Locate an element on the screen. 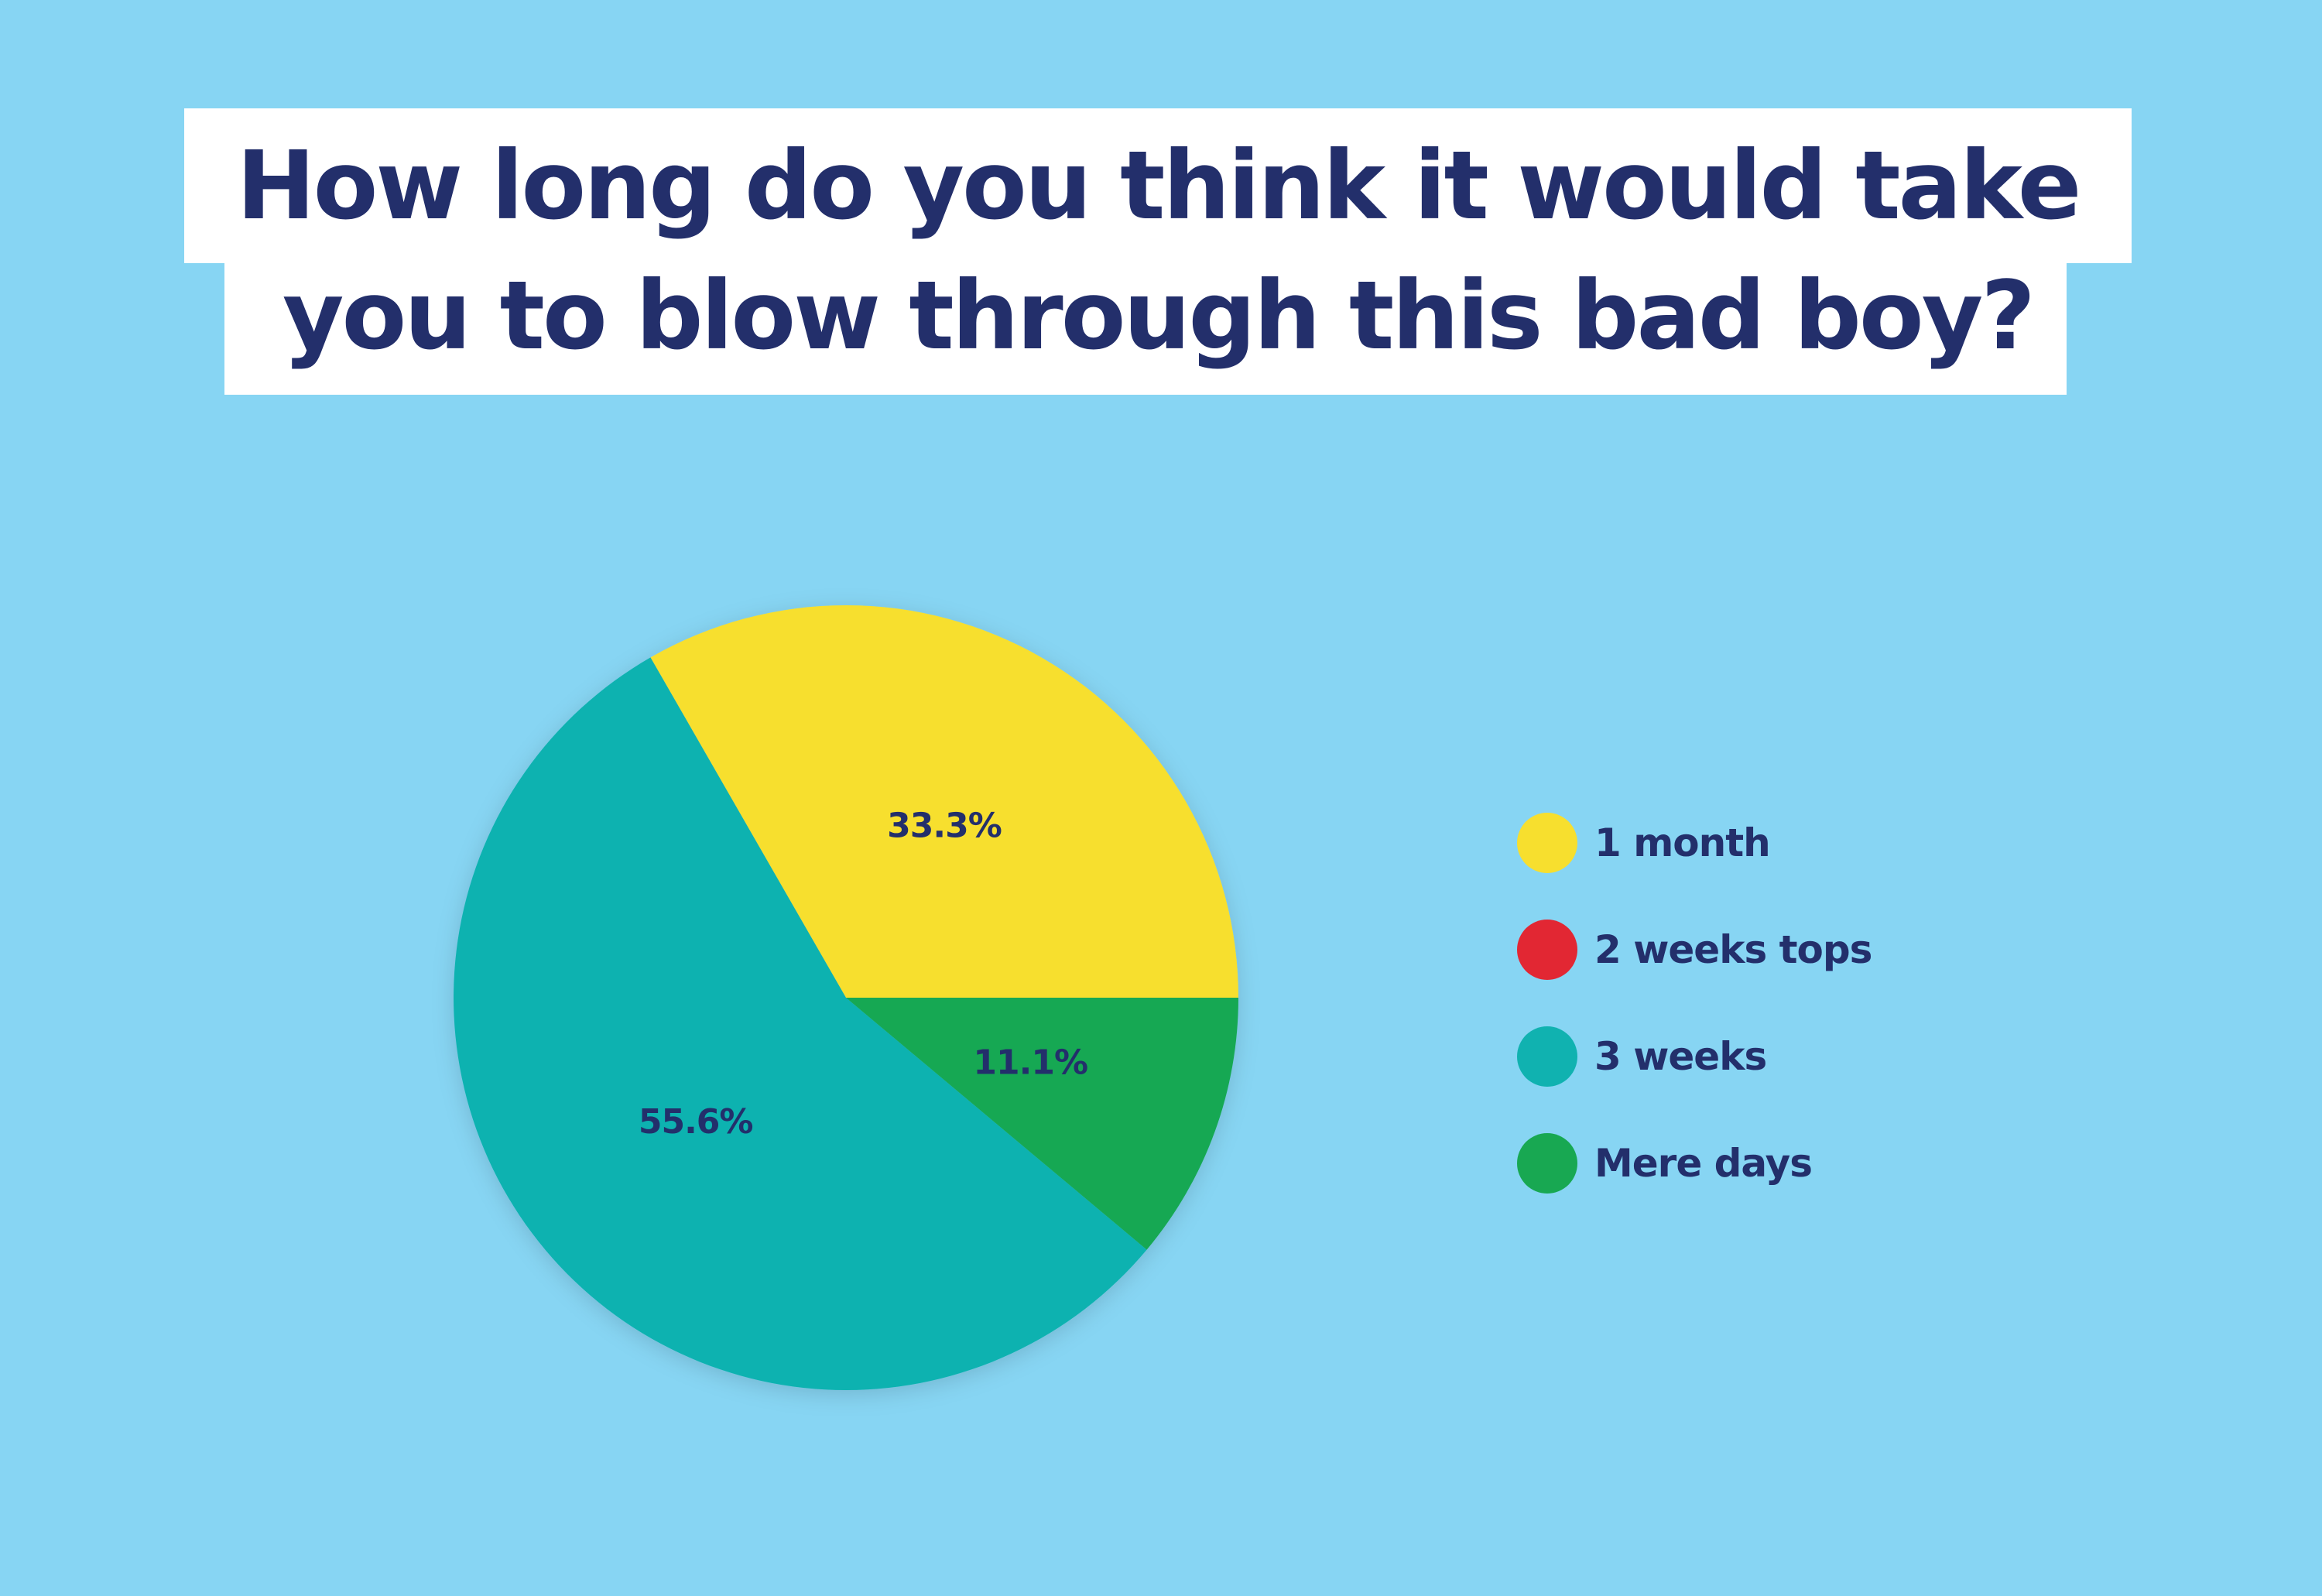 Image resolution: width=2322 pixels, height=1596 pixels. legend-swatch-3-weeks is located at coordinates (1547, 1056).